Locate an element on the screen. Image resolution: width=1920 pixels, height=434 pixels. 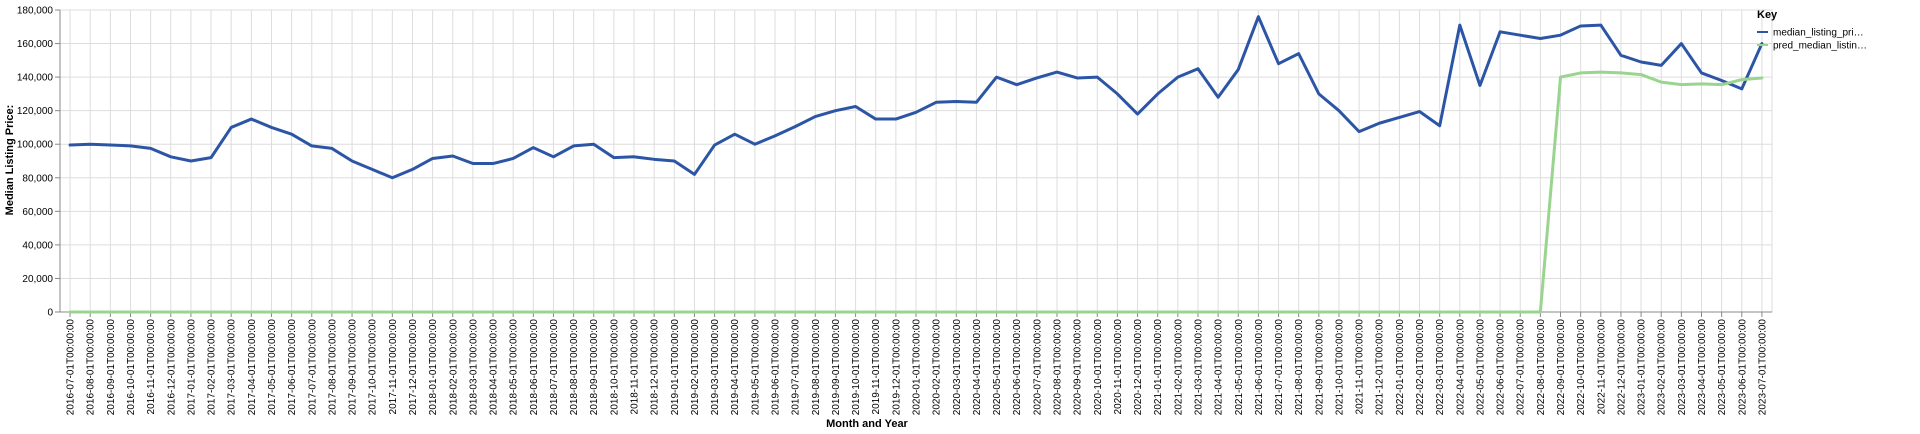
x-tick-label: 2017-10-01T00:00:00 is located at coordinates (373, 367).